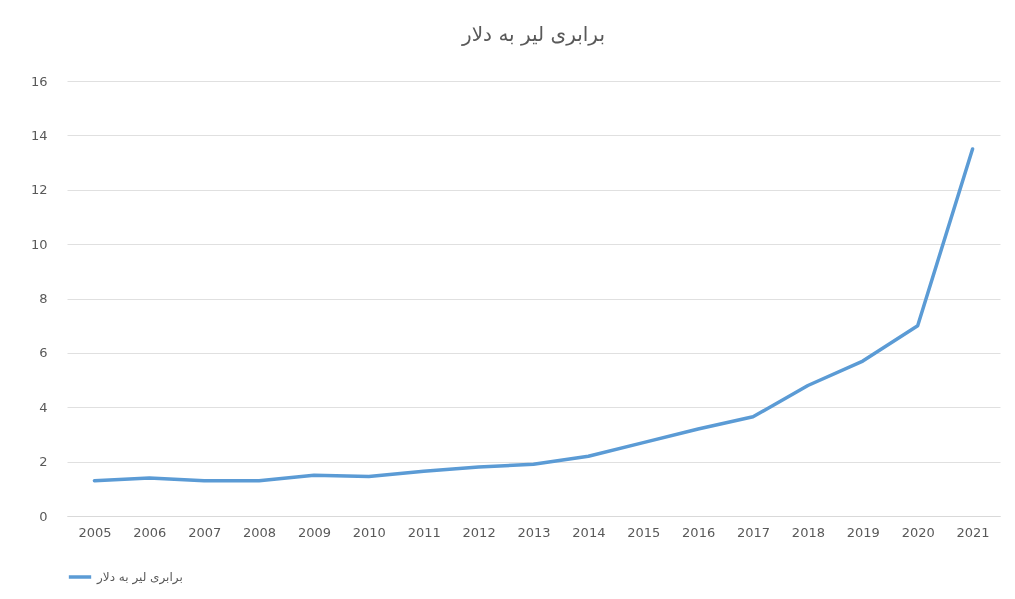  I want to click on y-tick-label: 6, so click(43, 353).